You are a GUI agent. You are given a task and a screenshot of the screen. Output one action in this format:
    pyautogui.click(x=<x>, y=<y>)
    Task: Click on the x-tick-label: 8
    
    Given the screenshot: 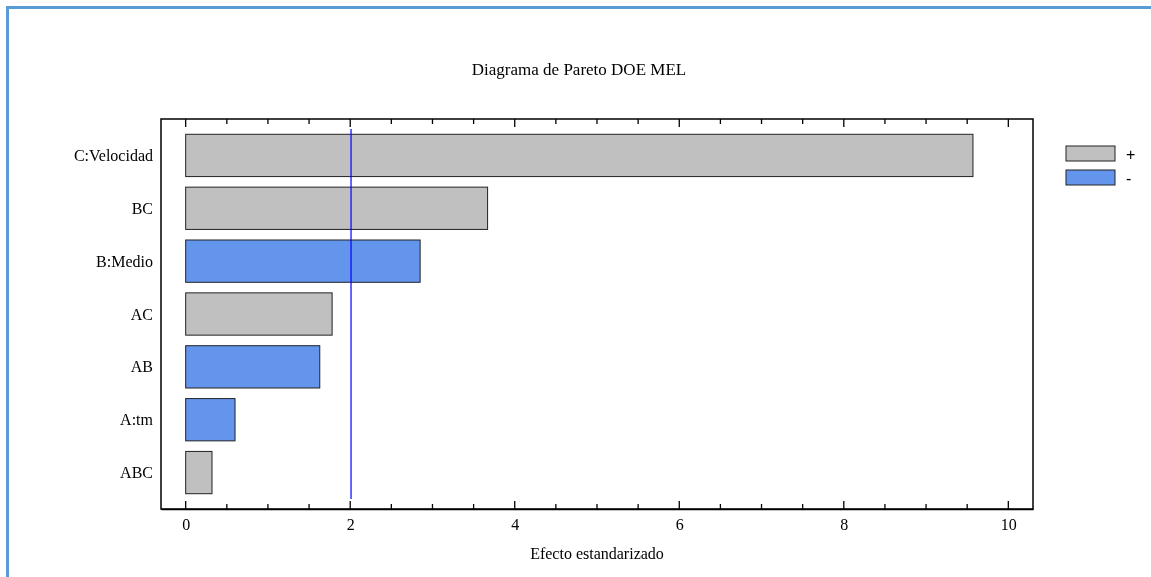 What is the action you would take?
    pyautogui.click(x=844, y=524)
    